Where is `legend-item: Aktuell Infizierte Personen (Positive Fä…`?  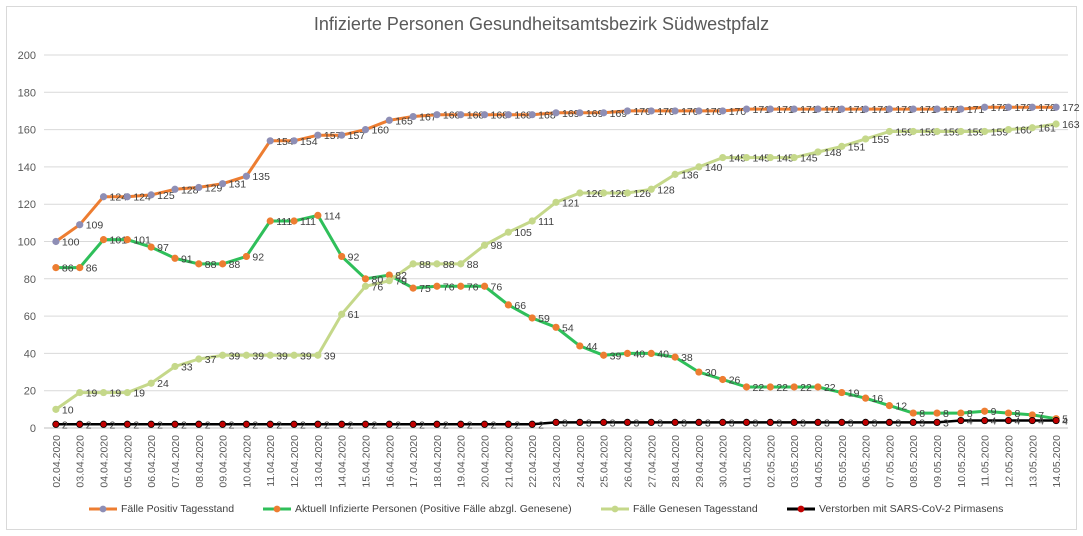 legend-item: Aktuell Infizierte Personen (Positive Fä… is located at coordinates (417, 509).